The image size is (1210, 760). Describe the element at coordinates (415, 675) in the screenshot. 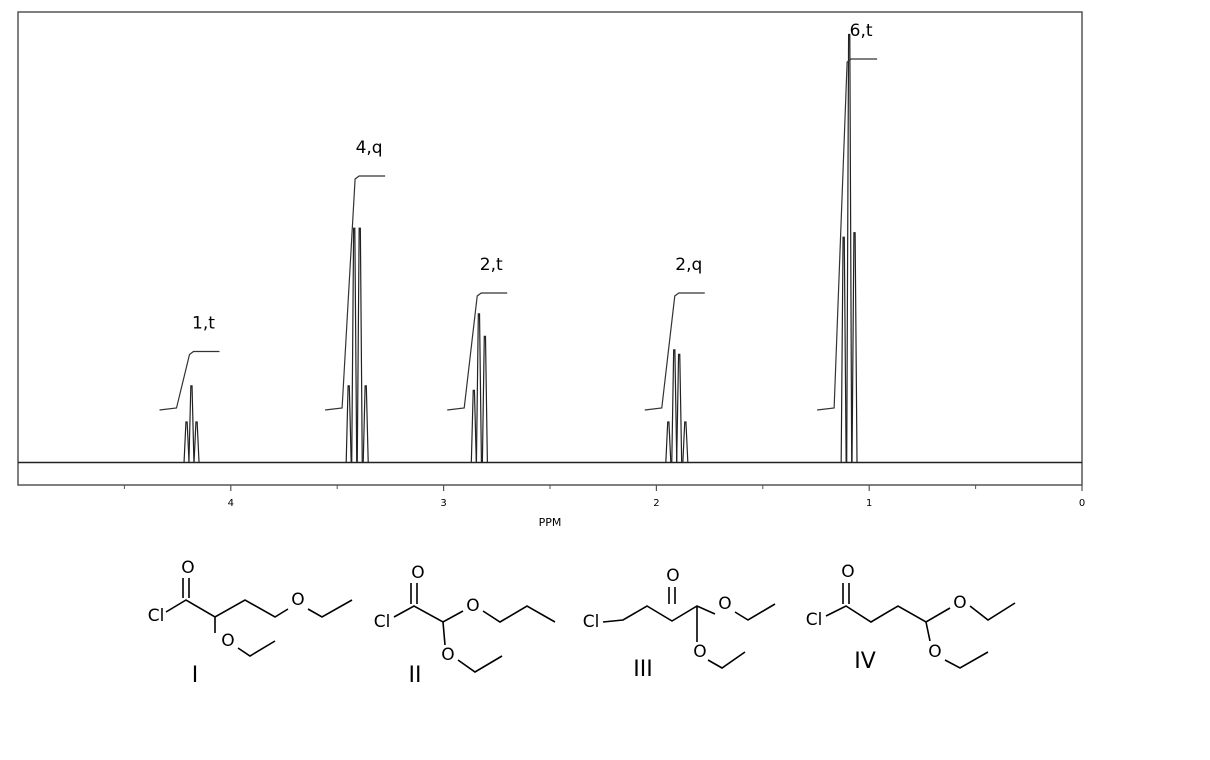

I see `structure-label: II` at that location.